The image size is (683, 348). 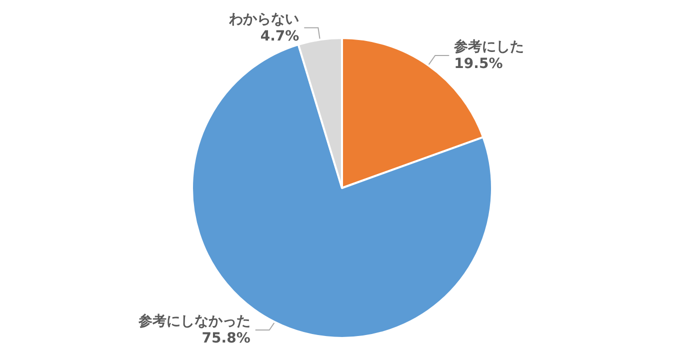 What do you see at coordinates (226, 338) in the screenshot?
I see `data-label: 75.8%` at bounding box center [226, 338].